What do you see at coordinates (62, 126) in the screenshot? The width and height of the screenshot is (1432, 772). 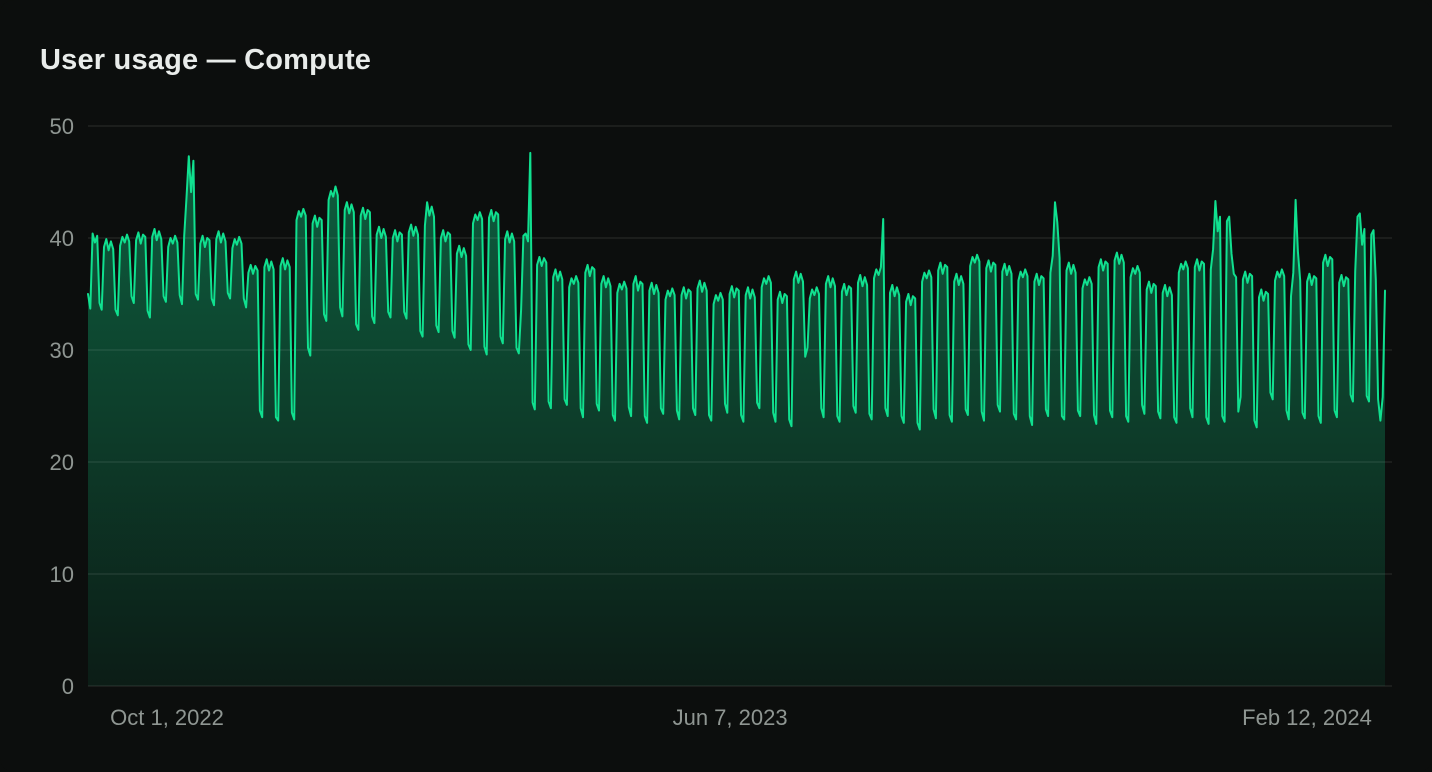 I see `y-tick-label-50: 50` at bounding box center [62, 126].